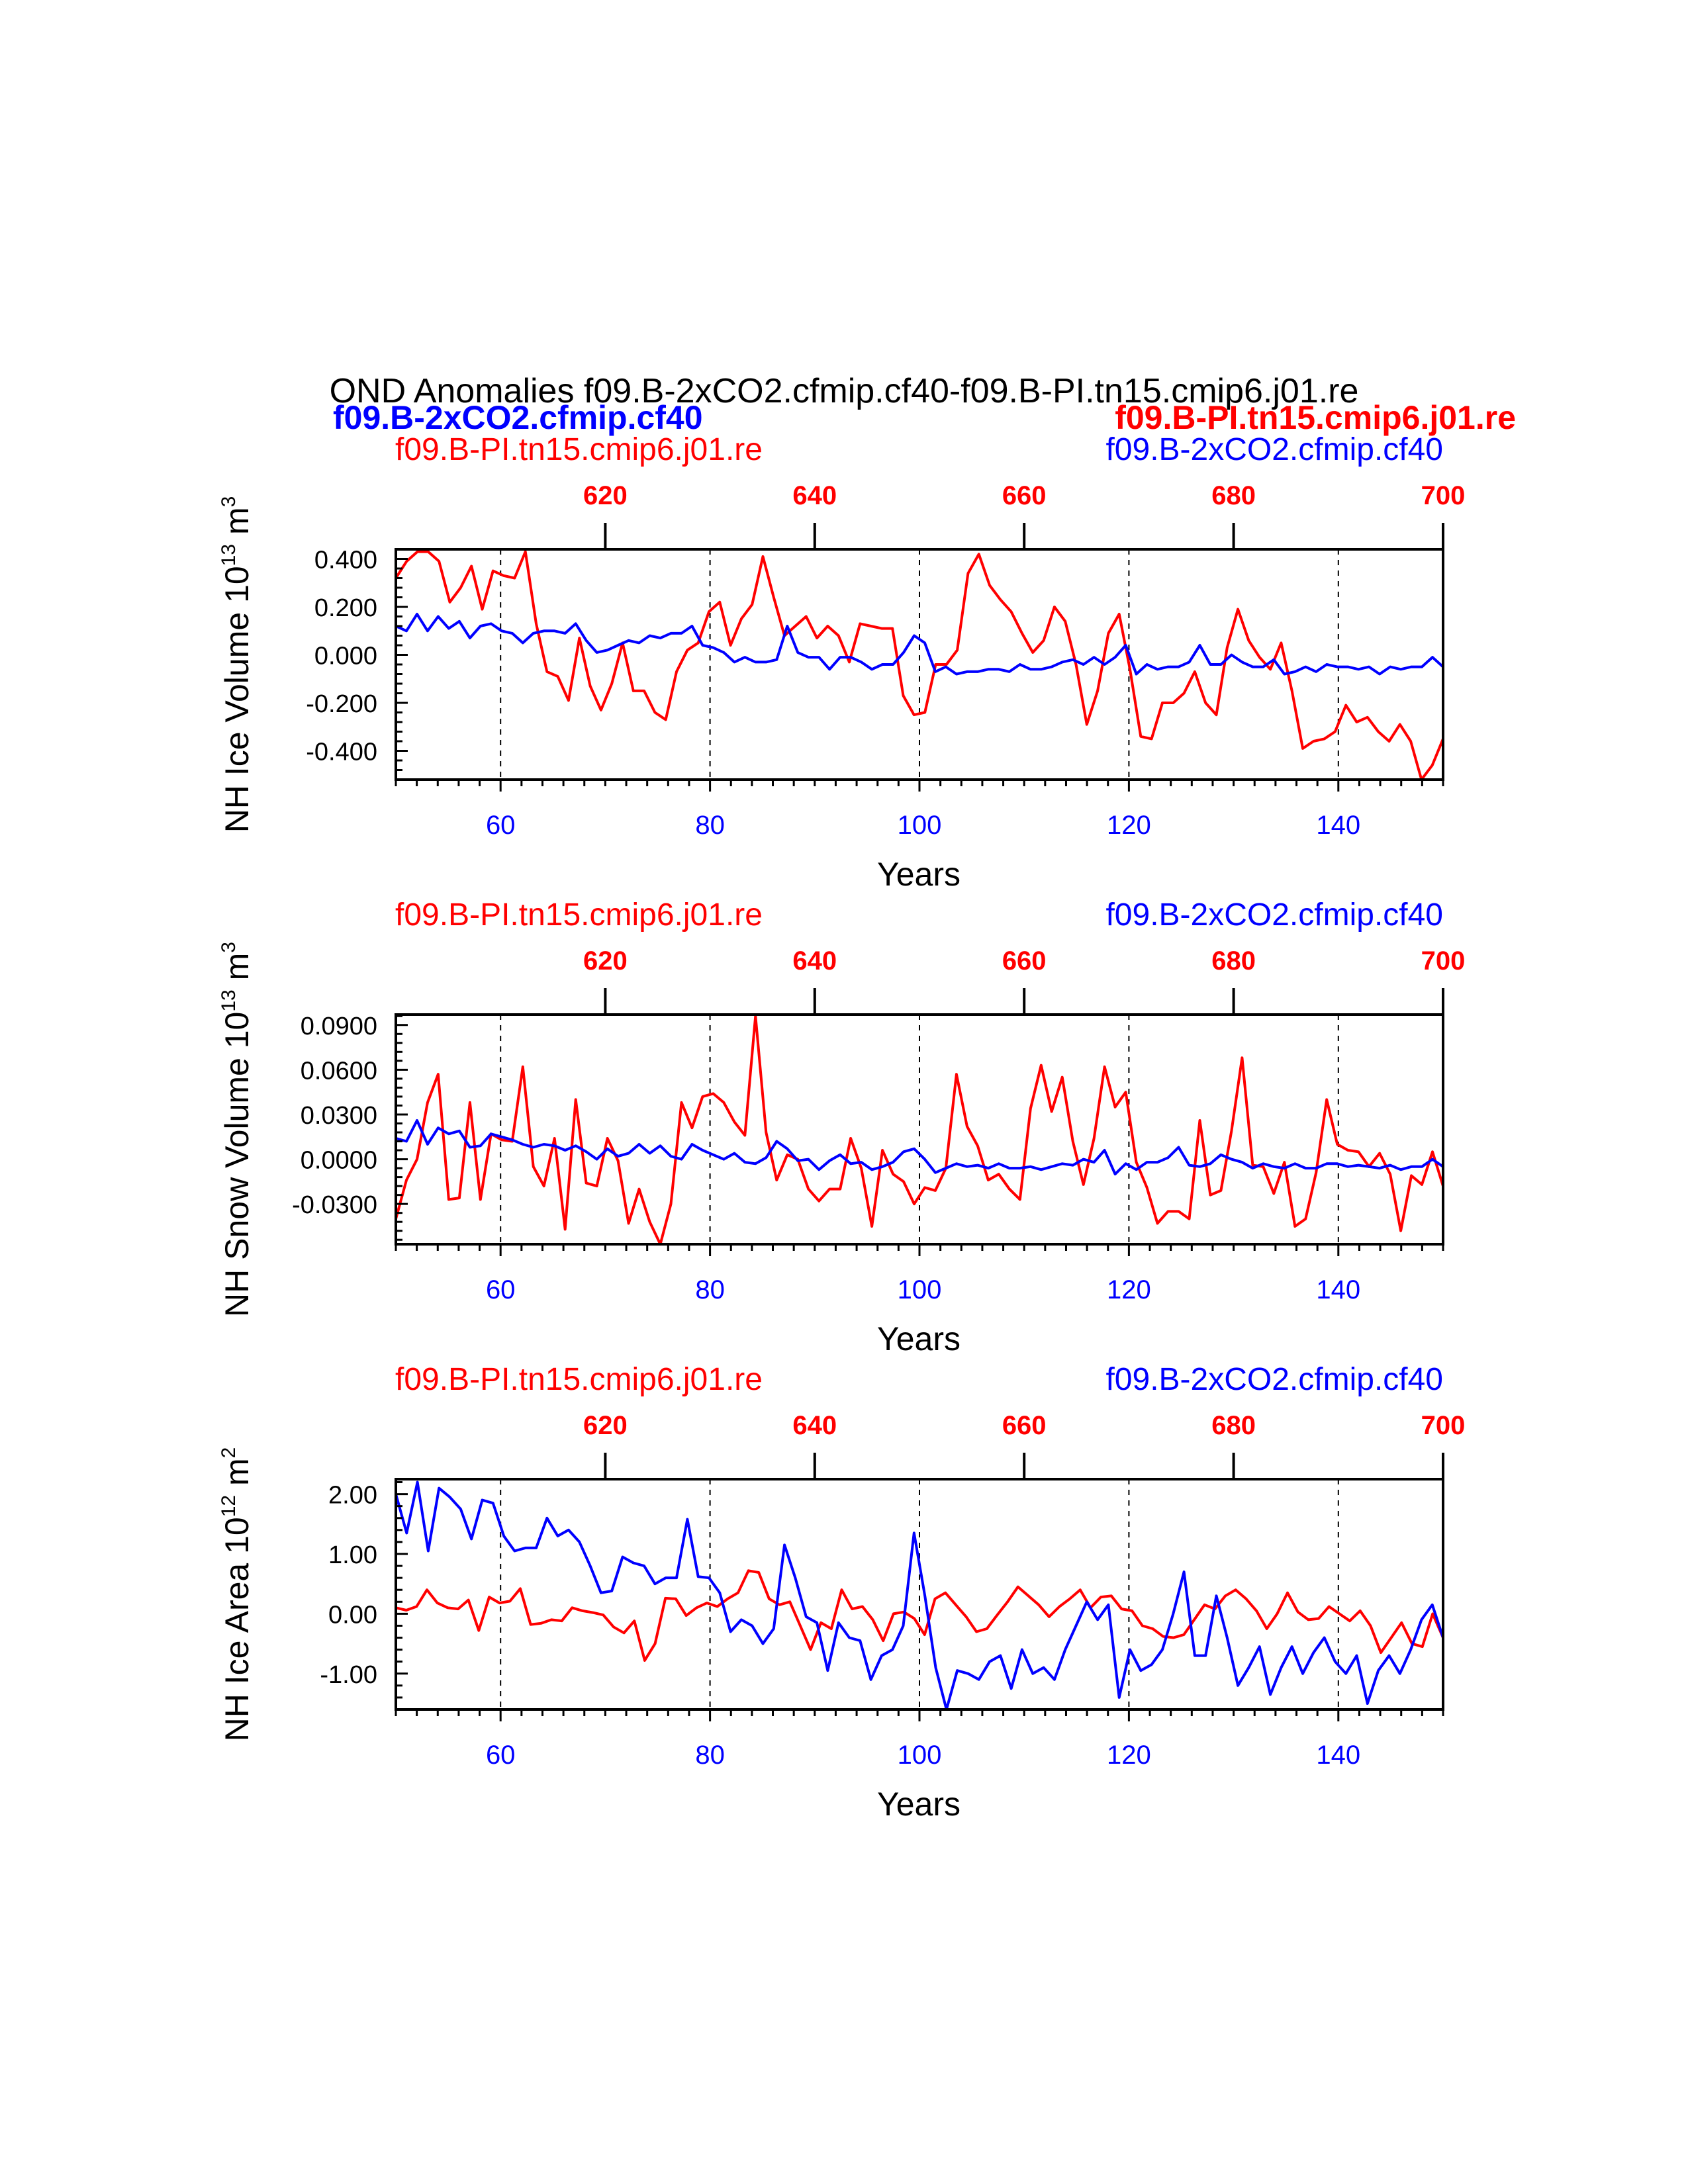 Image resolution: width=1688 pixels, height=2184 pixels. What do you see at coordinates (1315, 417) in the screenshot?
I see `header-case-b: f09.B-PI.tn15.cmip6.j01.re` at bounding box center [1315, 417].